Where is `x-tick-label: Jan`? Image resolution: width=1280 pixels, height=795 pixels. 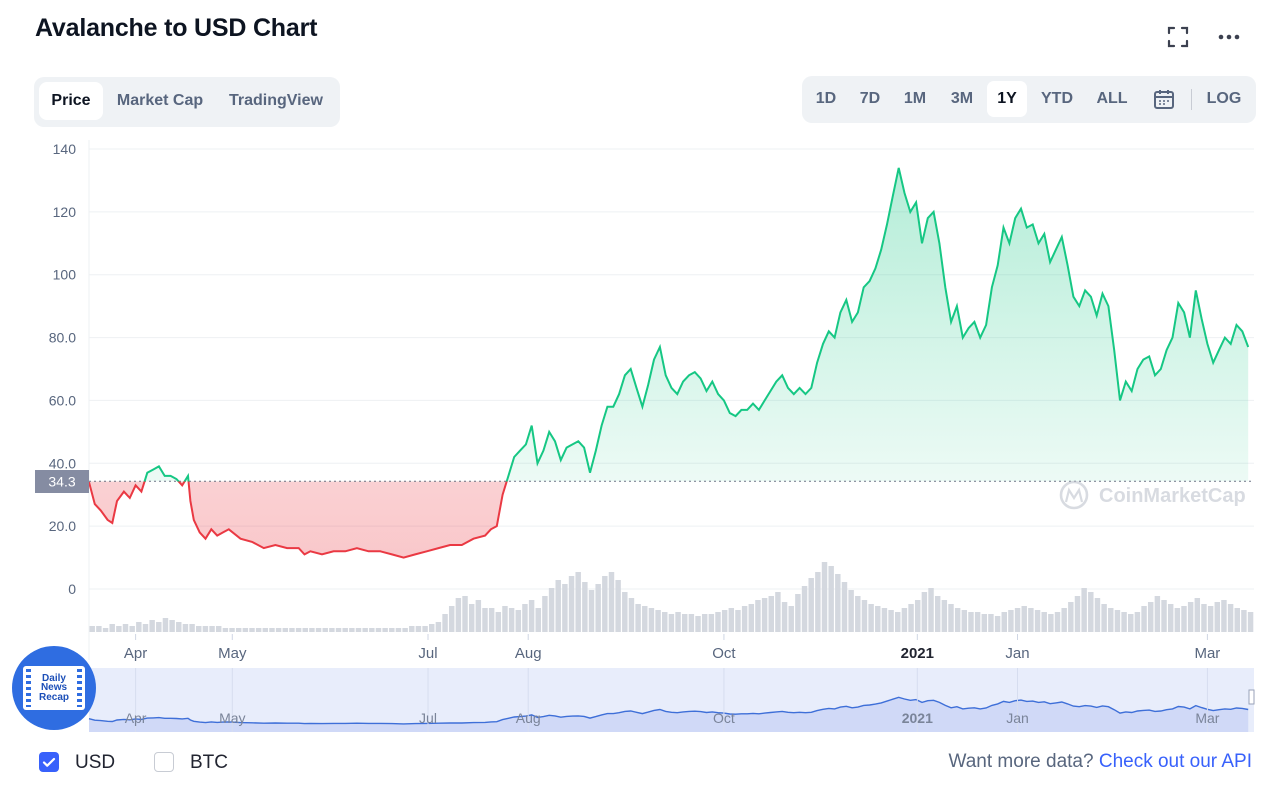 x-tick-label: Jan is located at coordinates (1017, 653).